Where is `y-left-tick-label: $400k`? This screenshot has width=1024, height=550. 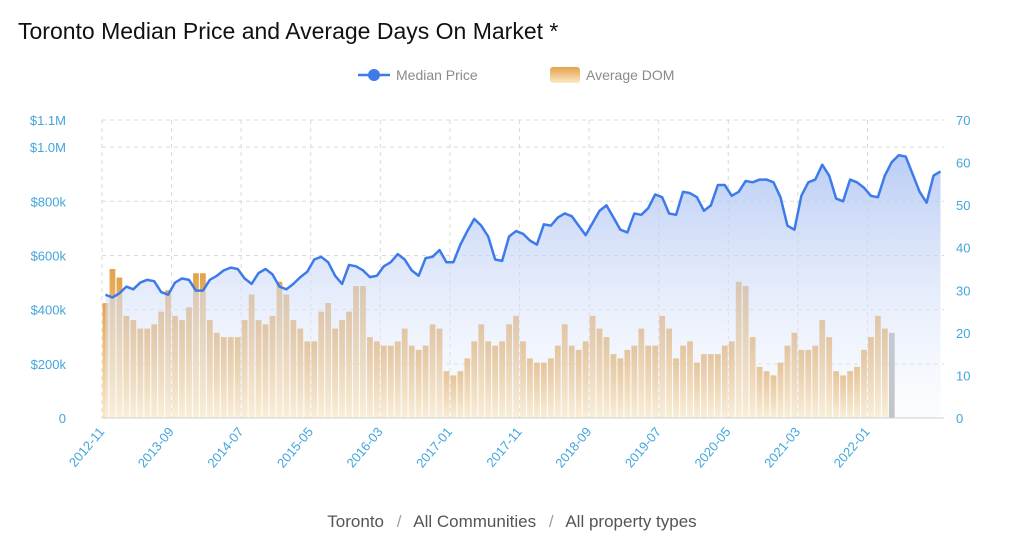 y-left-tick-label: $400k is located at coordinates (49, 310).